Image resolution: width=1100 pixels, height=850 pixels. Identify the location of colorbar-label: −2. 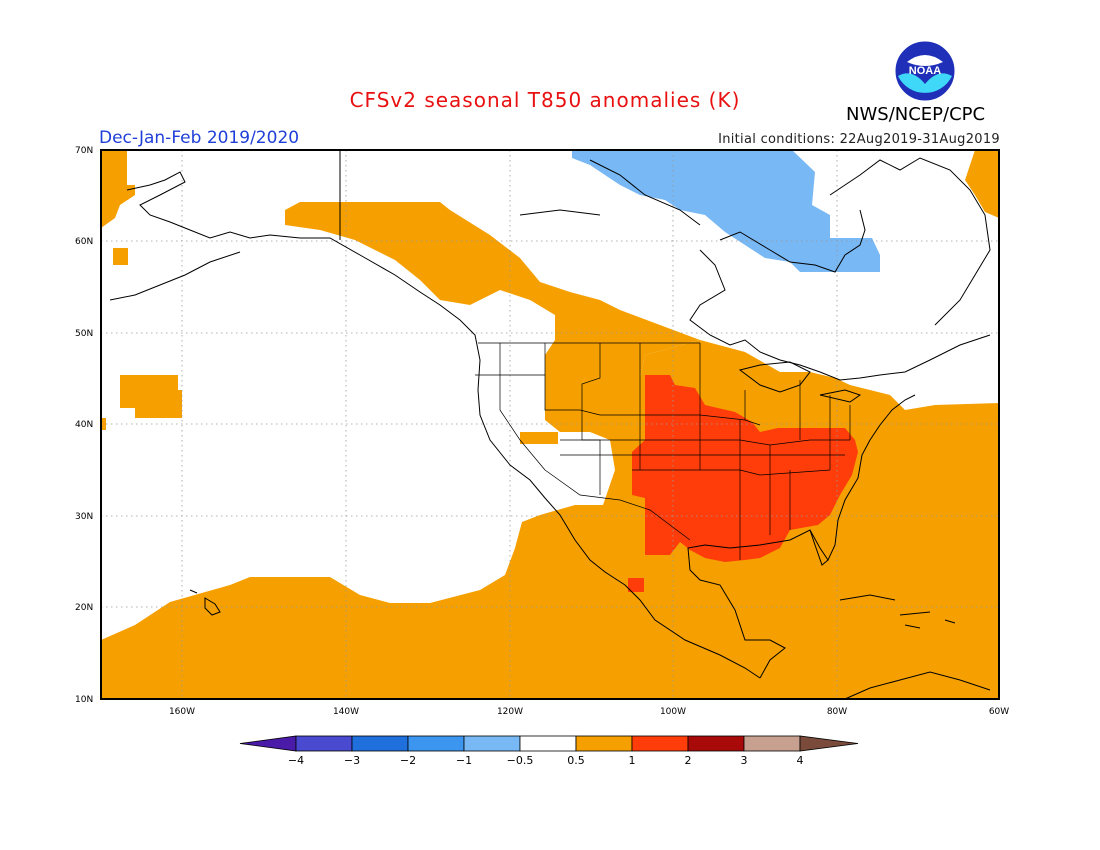
(408, 760).